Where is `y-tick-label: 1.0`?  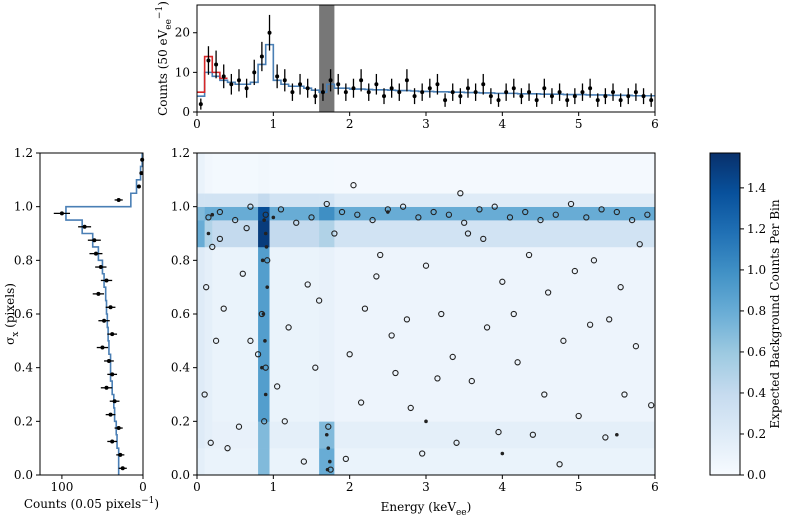 y-tick-label: 1.0 is located at coordinates (180, 207).